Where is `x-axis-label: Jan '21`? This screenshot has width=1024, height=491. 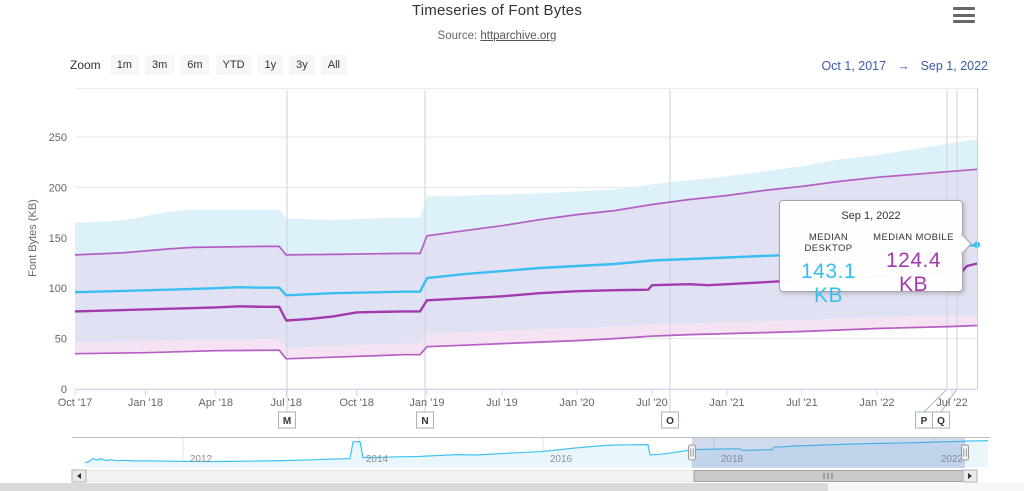
x-axis-label: Jan '21 is located at coordinates (726, 403).